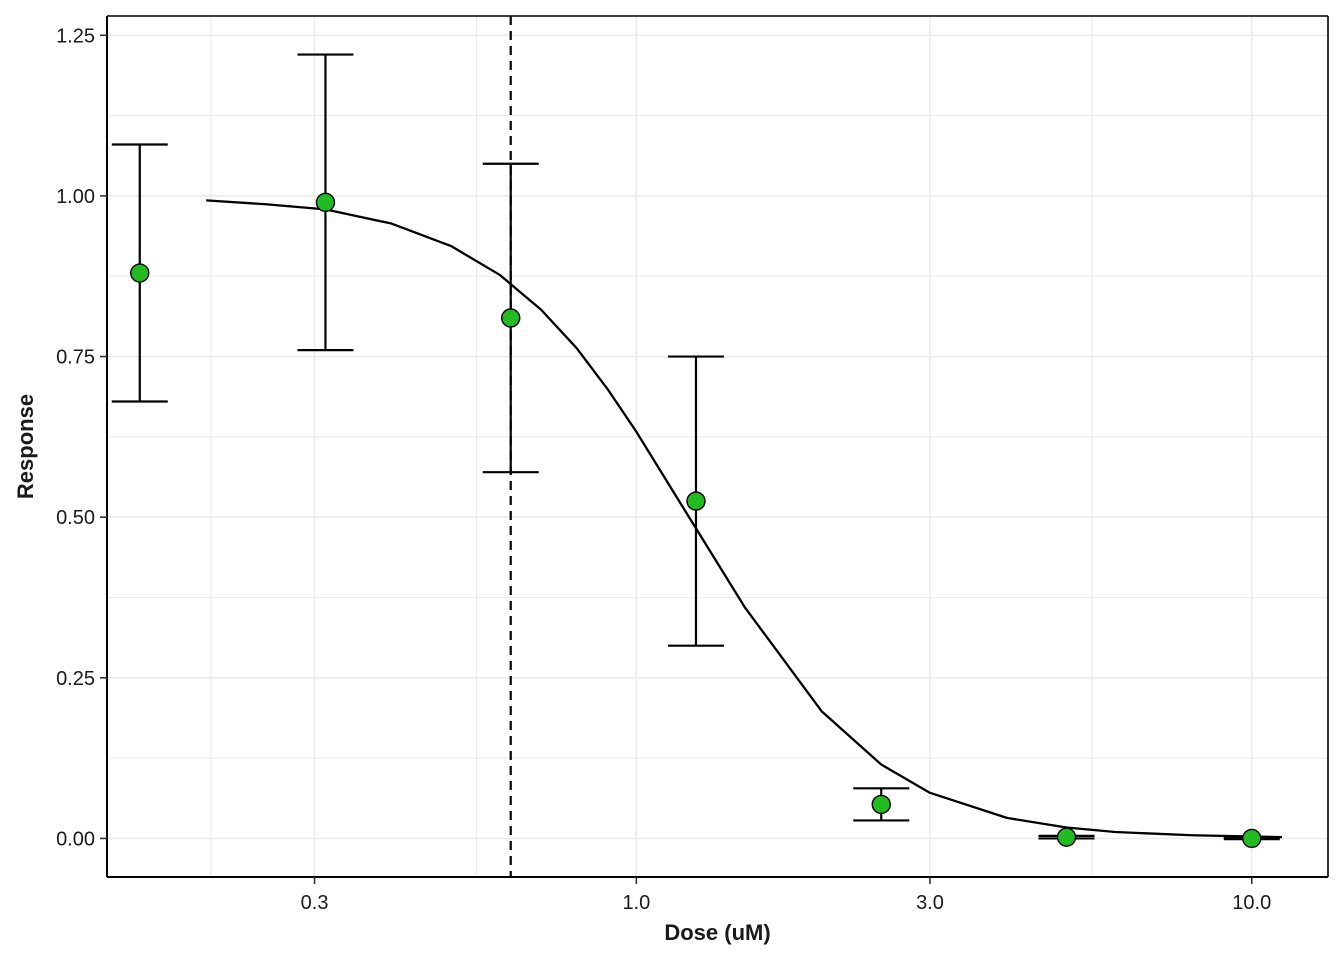  I want to click on x-tick-label: 10.0, so click(1251, 903).